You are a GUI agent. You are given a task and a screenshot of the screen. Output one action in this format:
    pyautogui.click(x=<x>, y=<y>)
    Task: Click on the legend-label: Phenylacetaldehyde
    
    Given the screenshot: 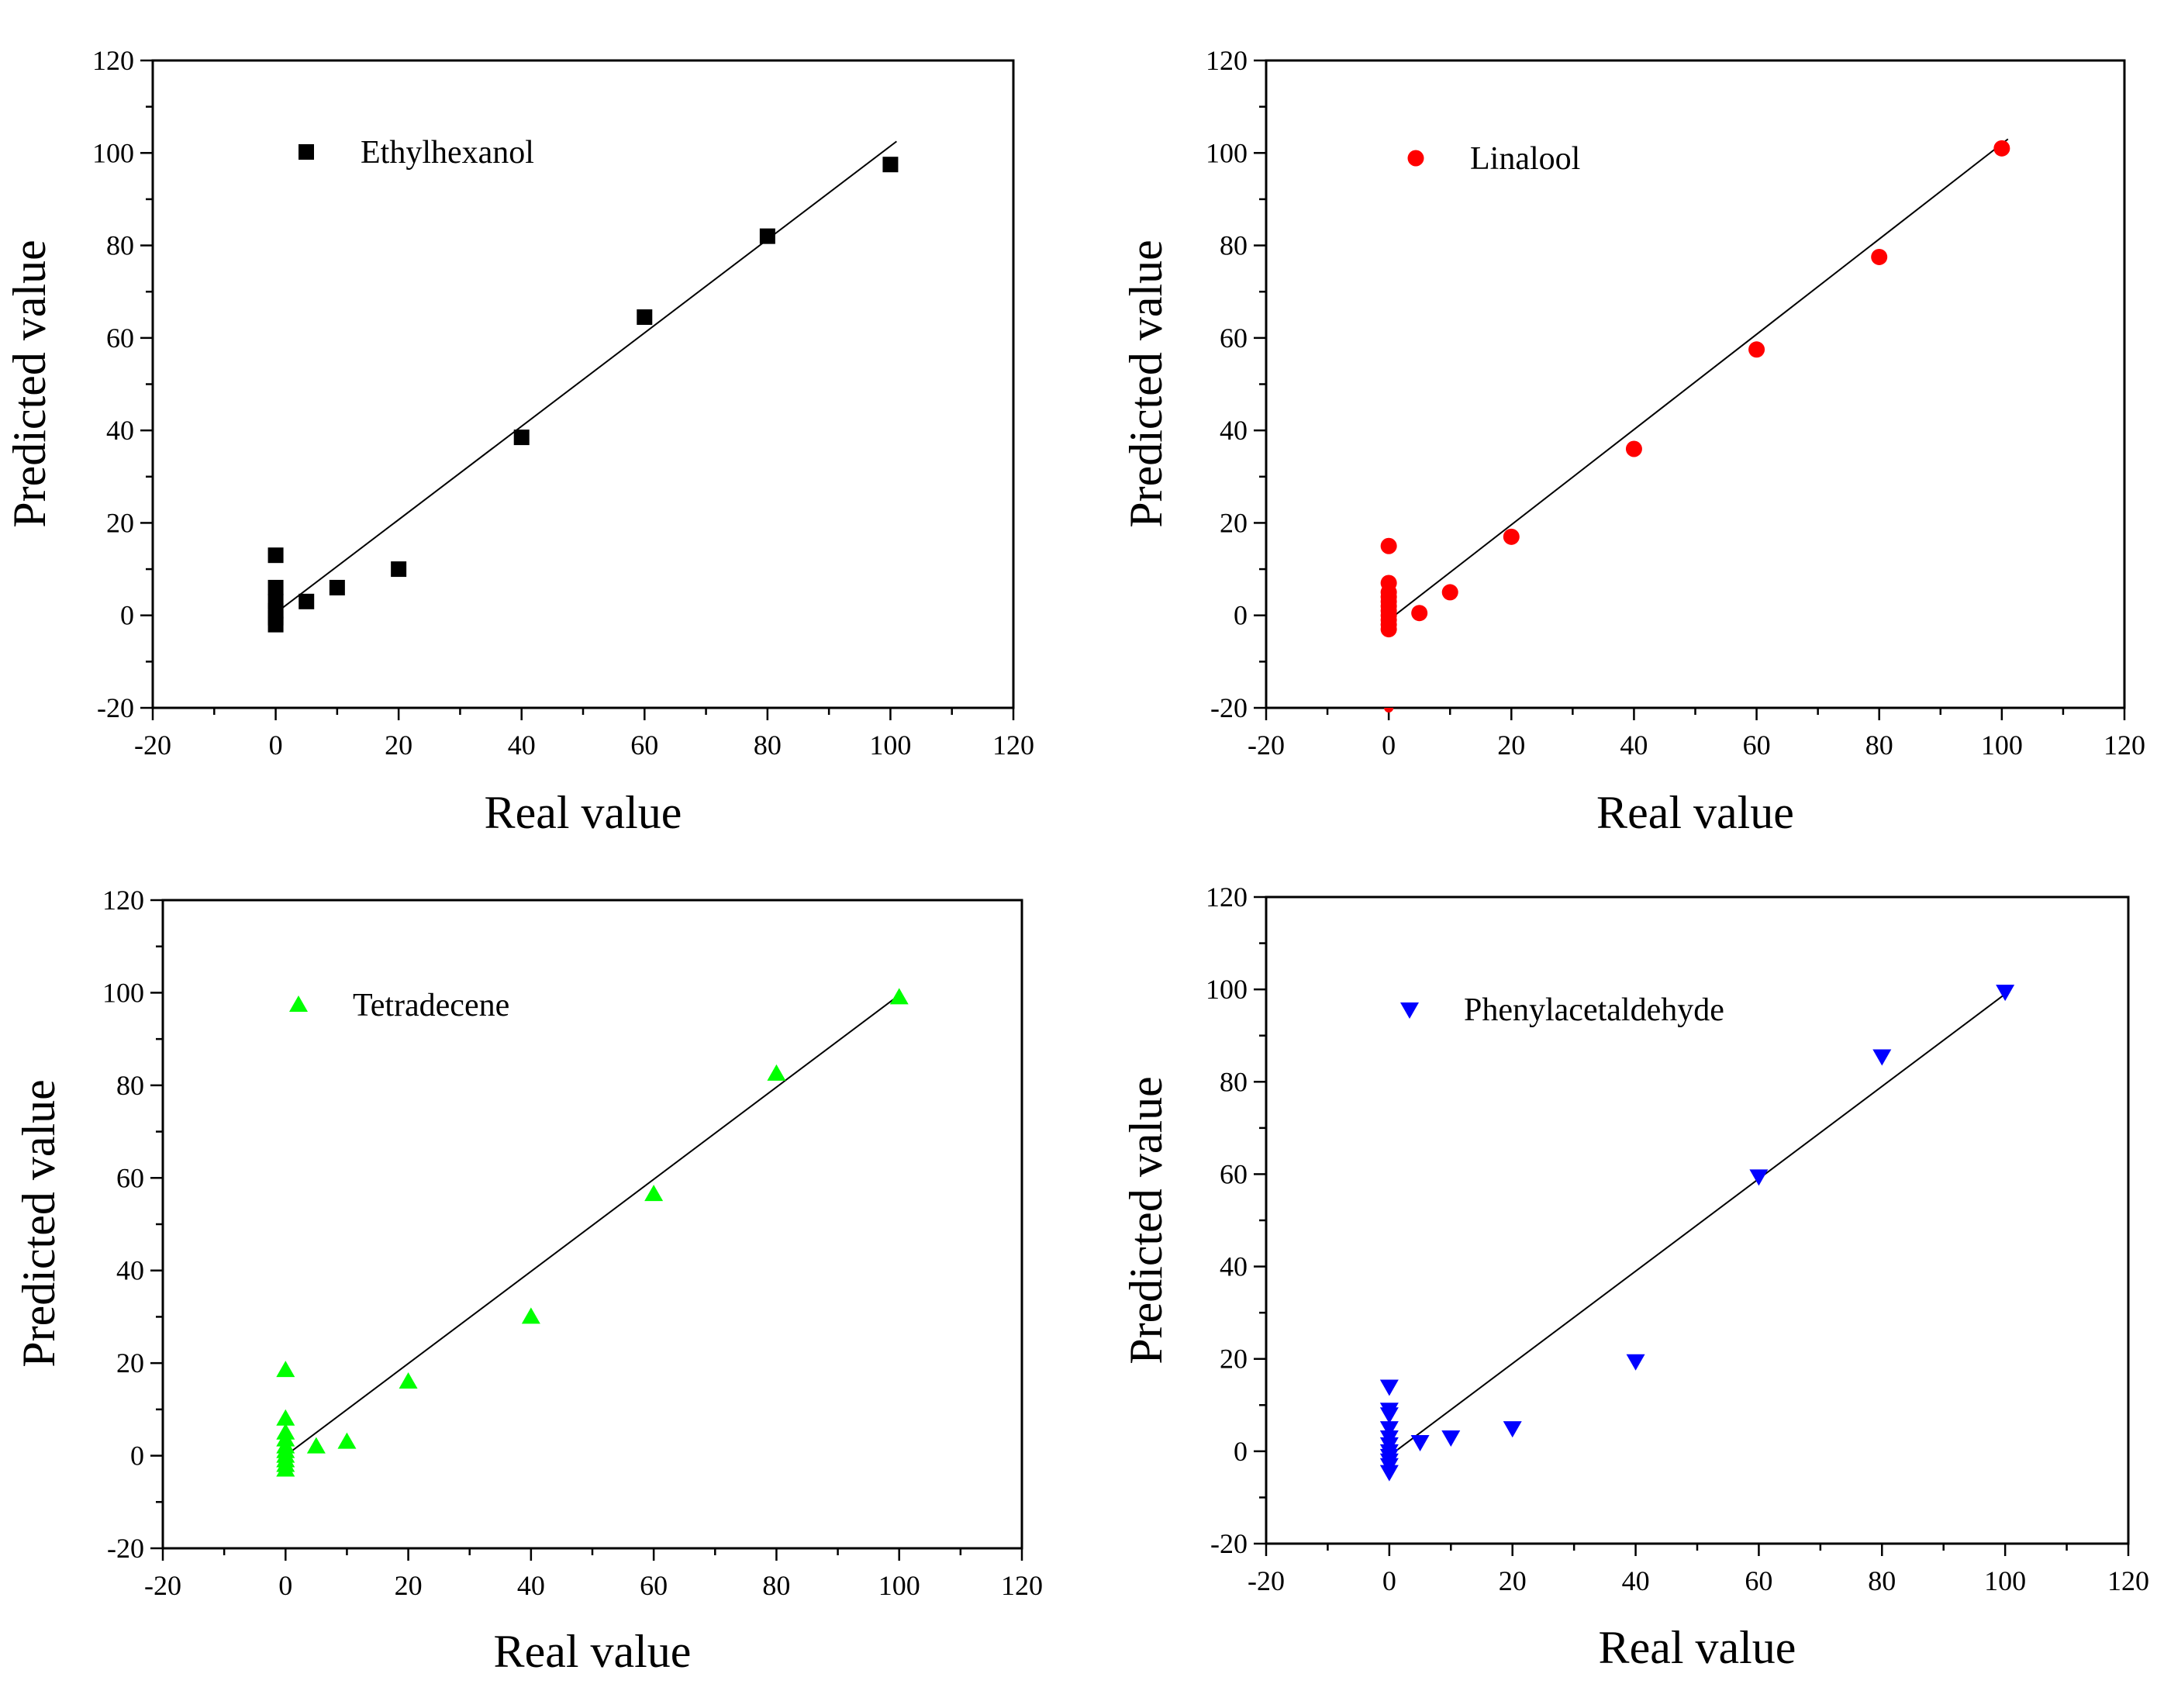 What is the action you would take?
    pyautogui.click(x=1594, y=1010)
    